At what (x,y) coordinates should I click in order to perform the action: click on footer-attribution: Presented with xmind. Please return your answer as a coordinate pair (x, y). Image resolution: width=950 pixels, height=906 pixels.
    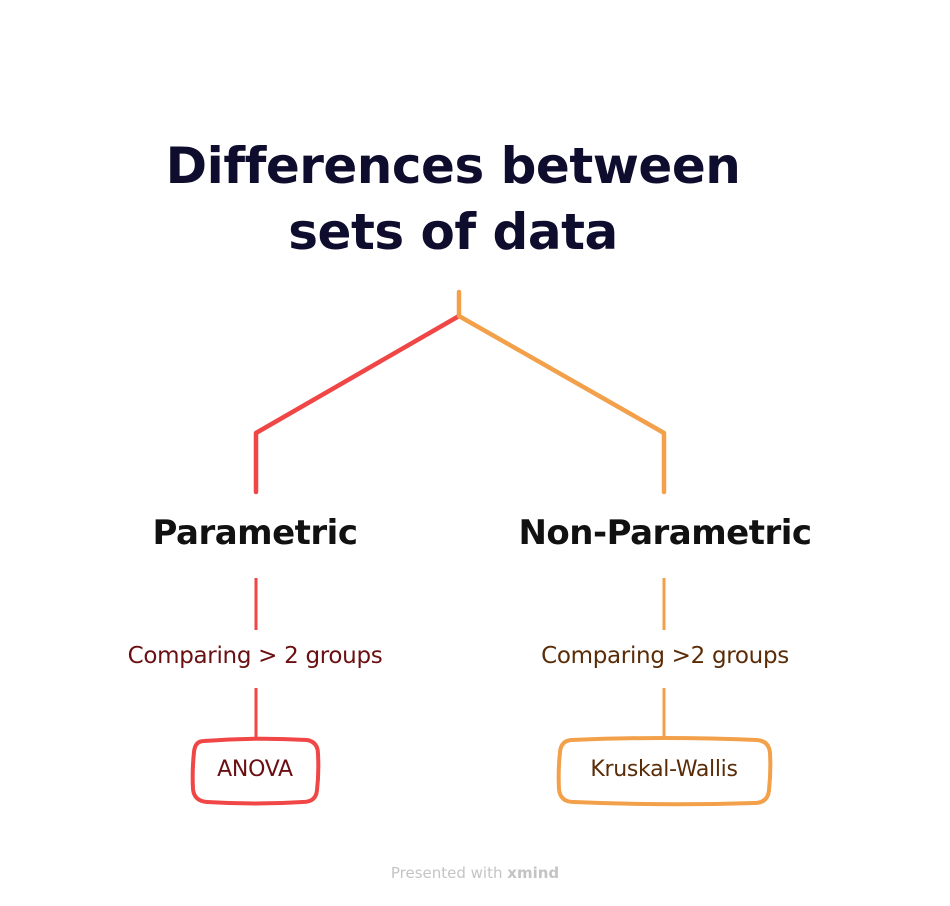
    Looking at the image, I should click on (475, 873).